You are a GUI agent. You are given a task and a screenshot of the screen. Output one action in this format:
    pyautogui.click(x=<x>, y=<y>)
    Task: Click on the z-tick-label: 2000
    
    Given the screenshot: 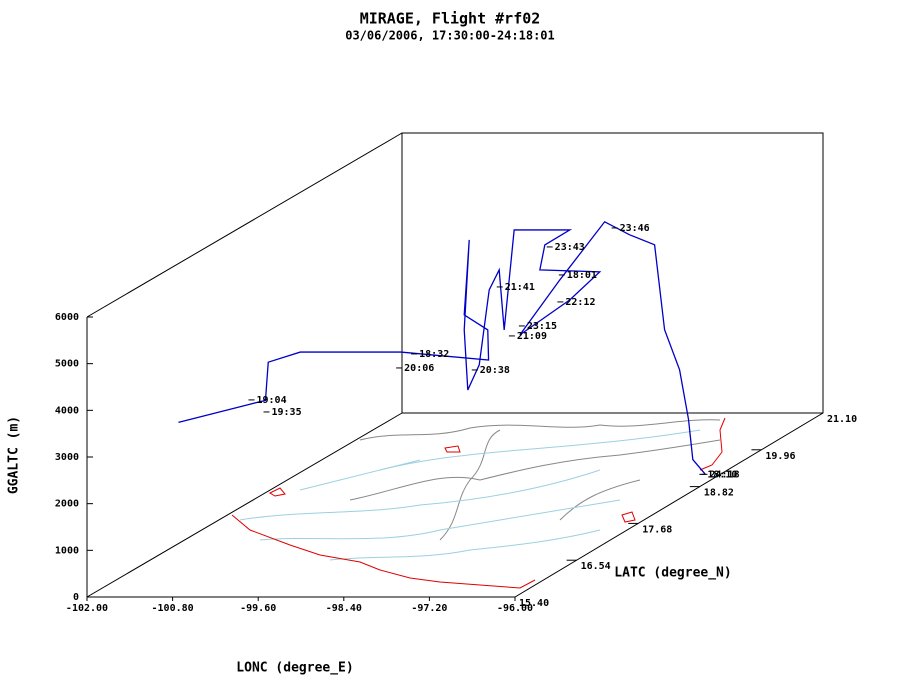 What is the action you would take?
    pyautogui.click(x=67, y=504)
    